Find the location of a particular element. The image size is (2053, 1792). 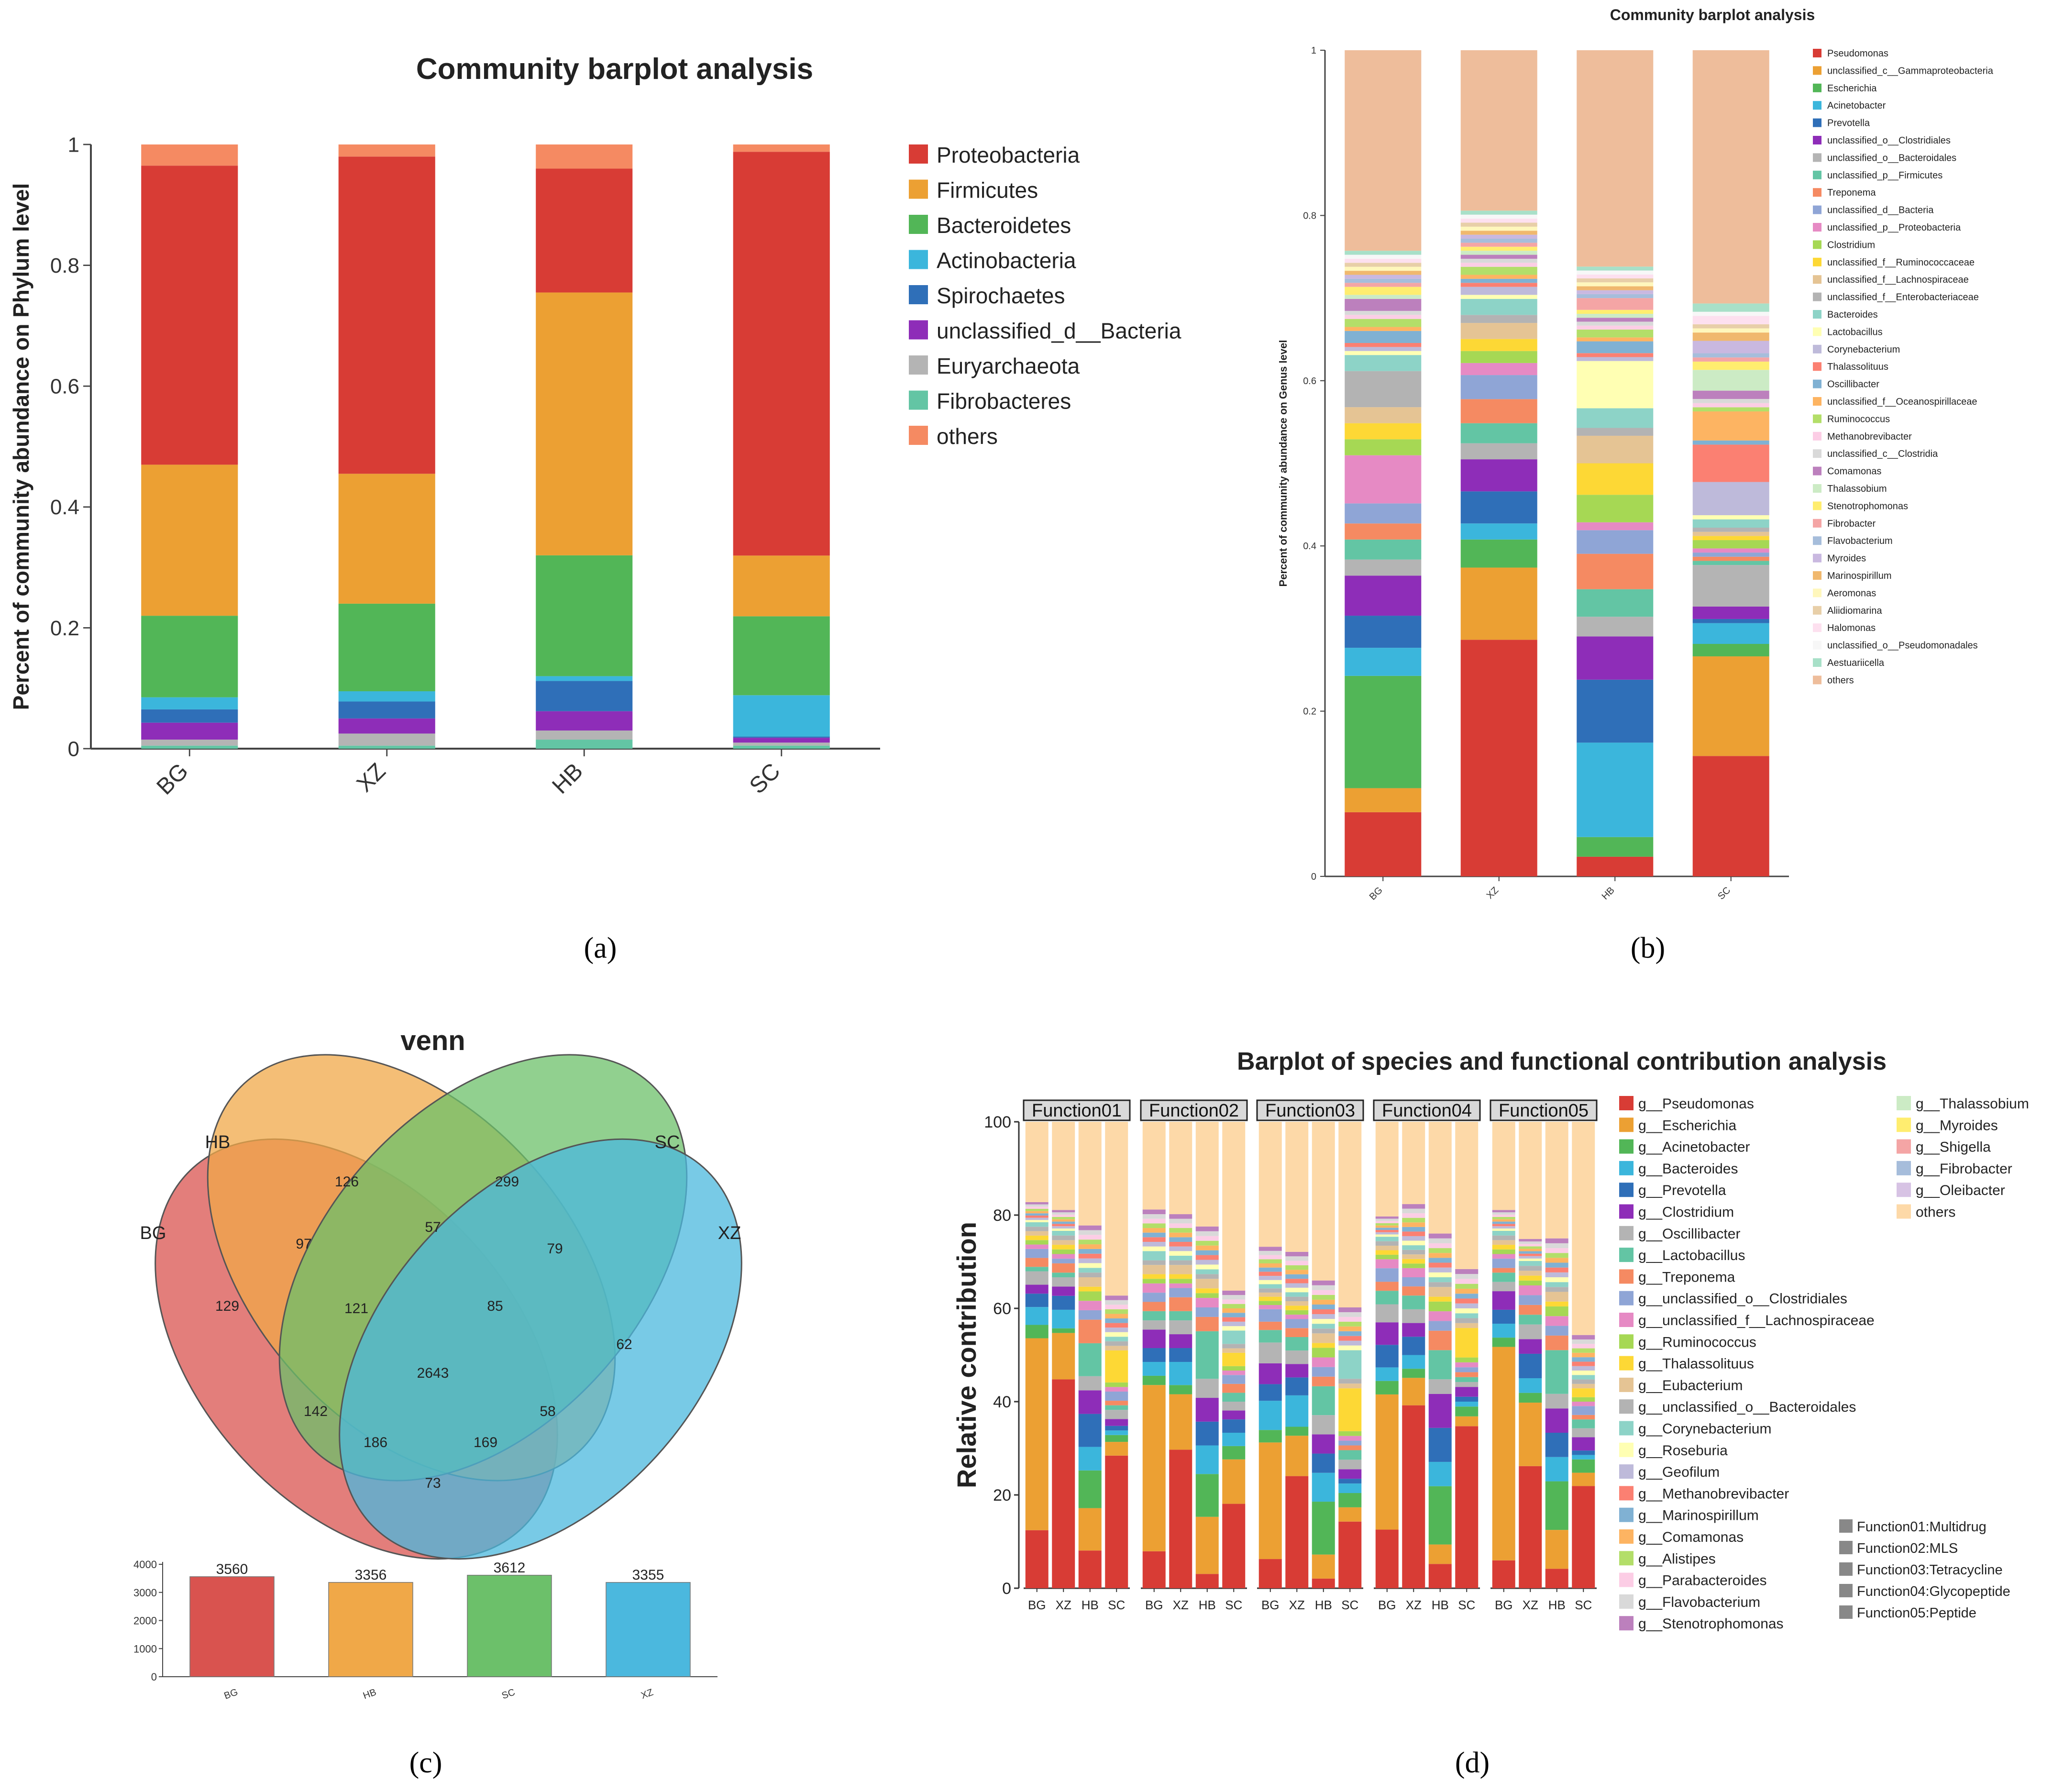

bar is located at coordinates (370, 1629).